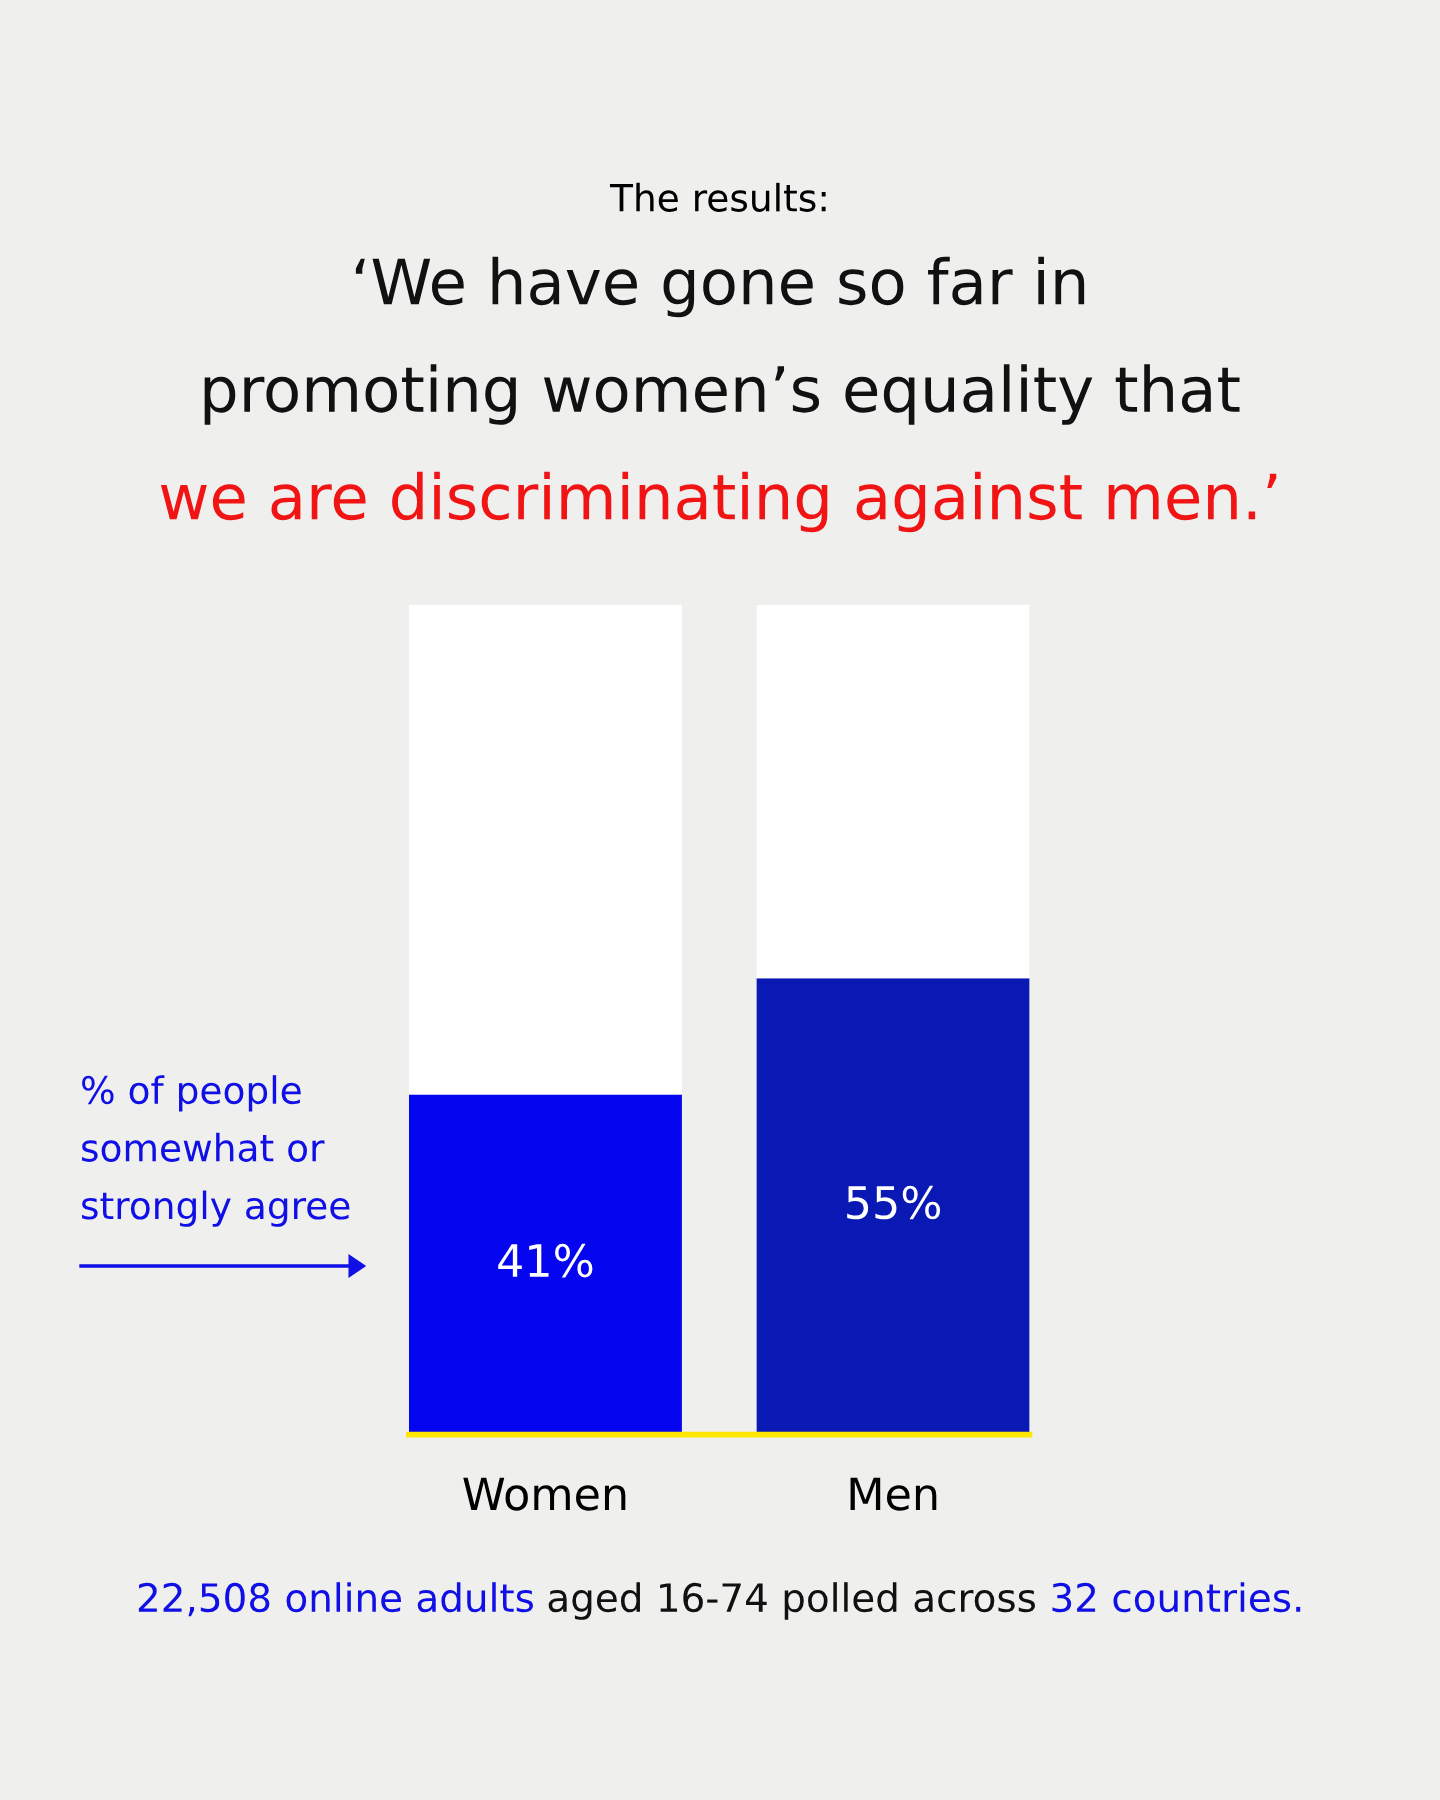 Image resolution: width=1440 pixels, height=1800 pixels. I want to click on data-label: 41%, so click(545, 1260).